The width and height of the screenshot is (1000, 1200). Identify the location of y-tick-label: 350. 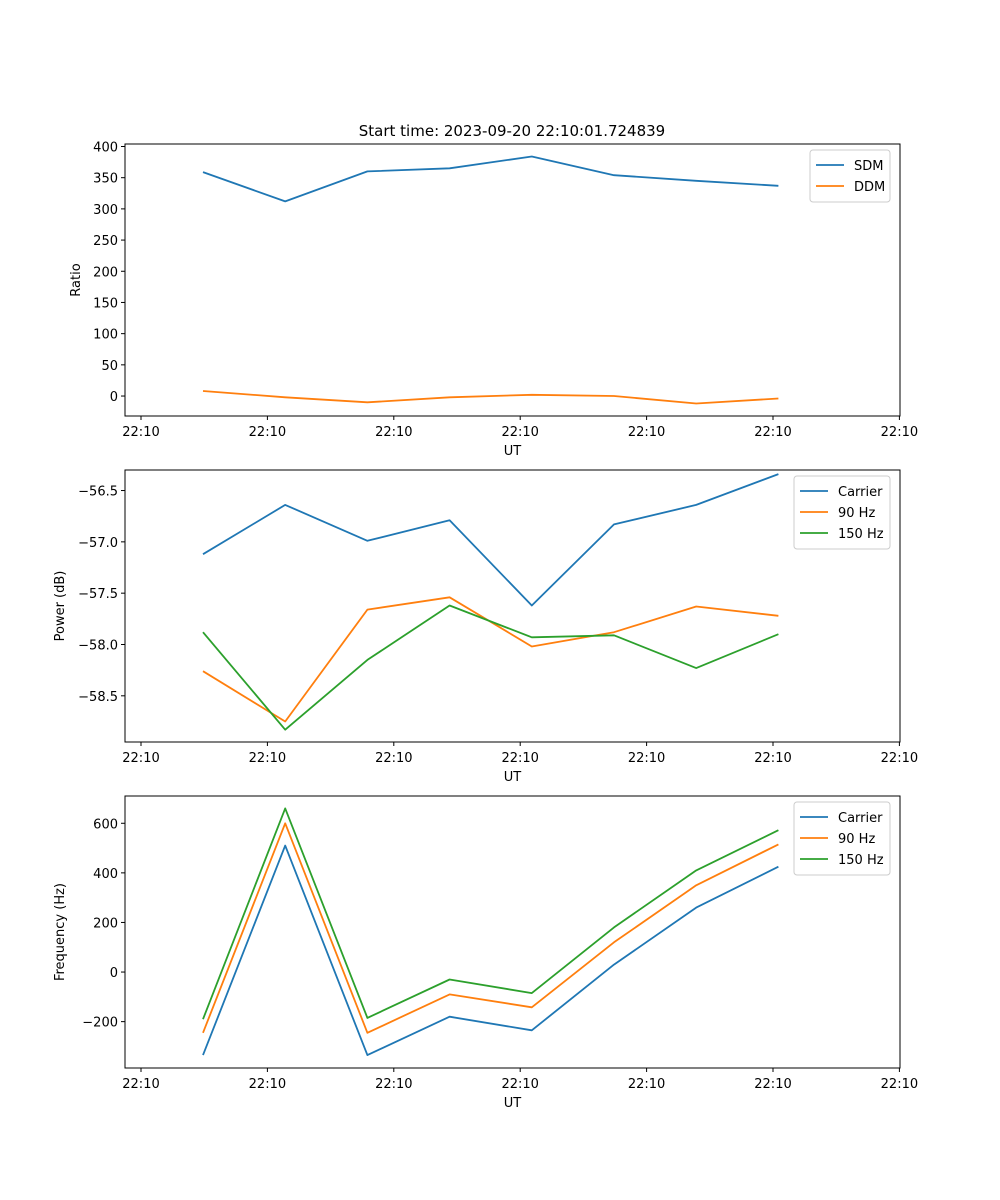
(105, 179).